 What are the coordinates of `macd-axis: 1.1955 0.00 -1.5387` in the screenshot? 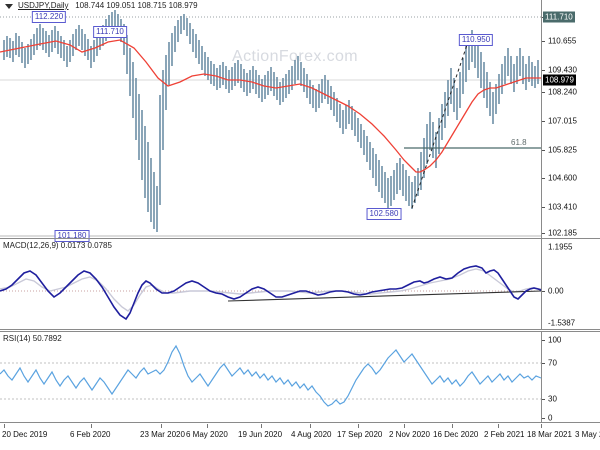 It's located at (570, 284).